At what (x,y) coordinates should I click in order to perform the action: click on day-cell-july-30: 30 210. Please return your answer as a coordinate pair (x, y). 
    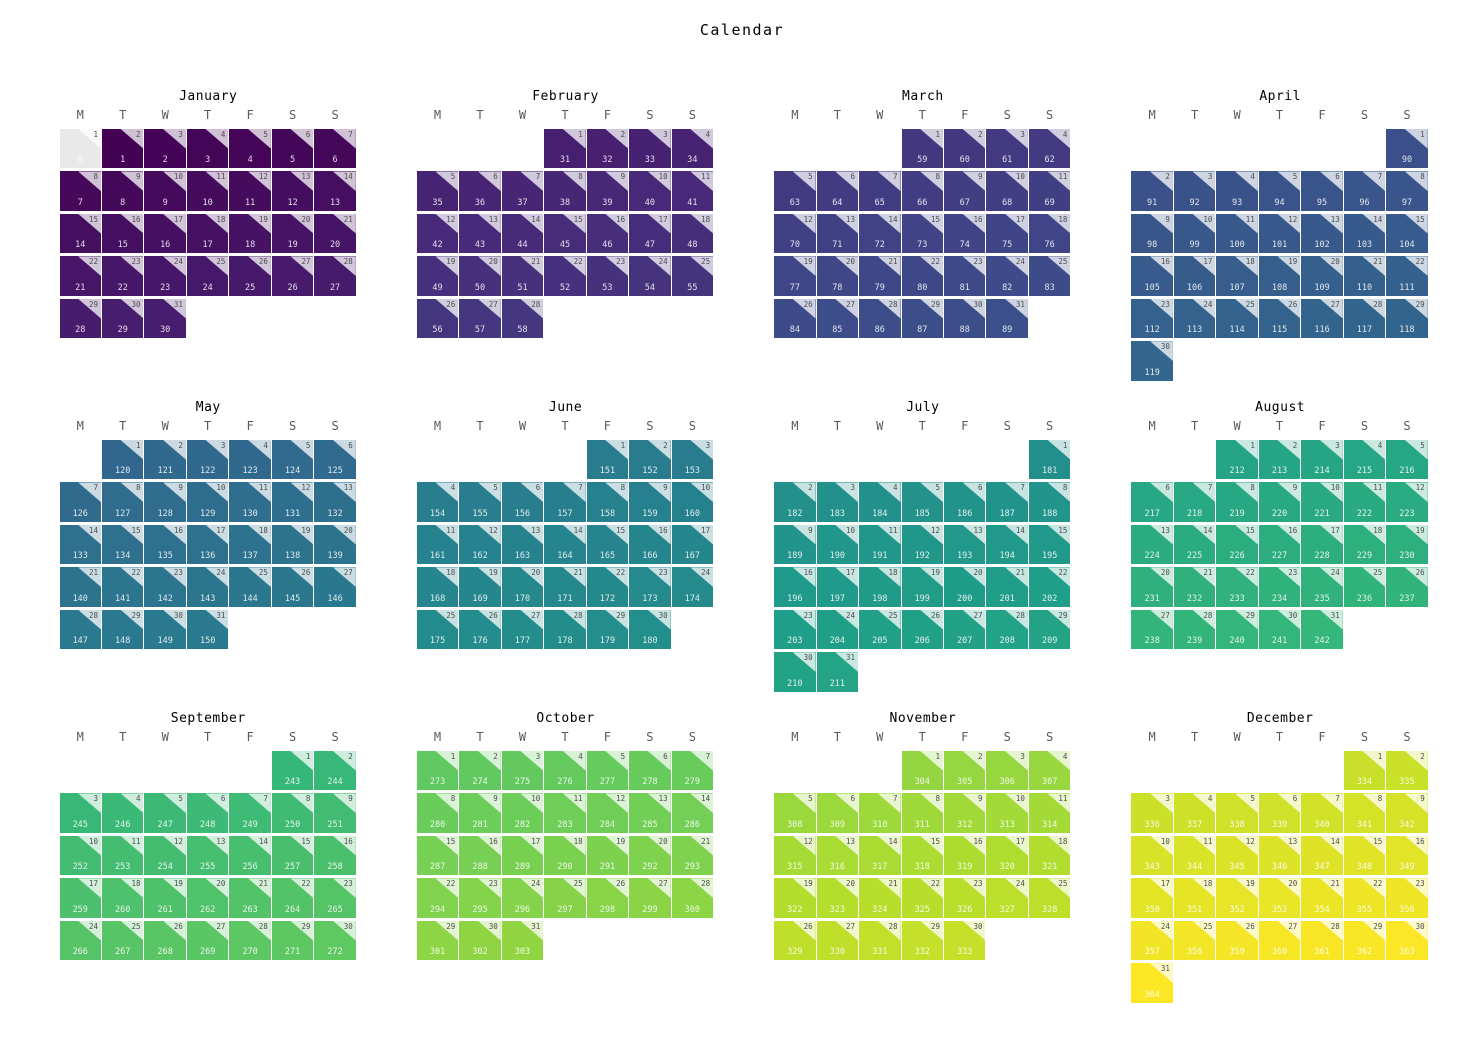
    Looking at the image, I should click on (795, 672).